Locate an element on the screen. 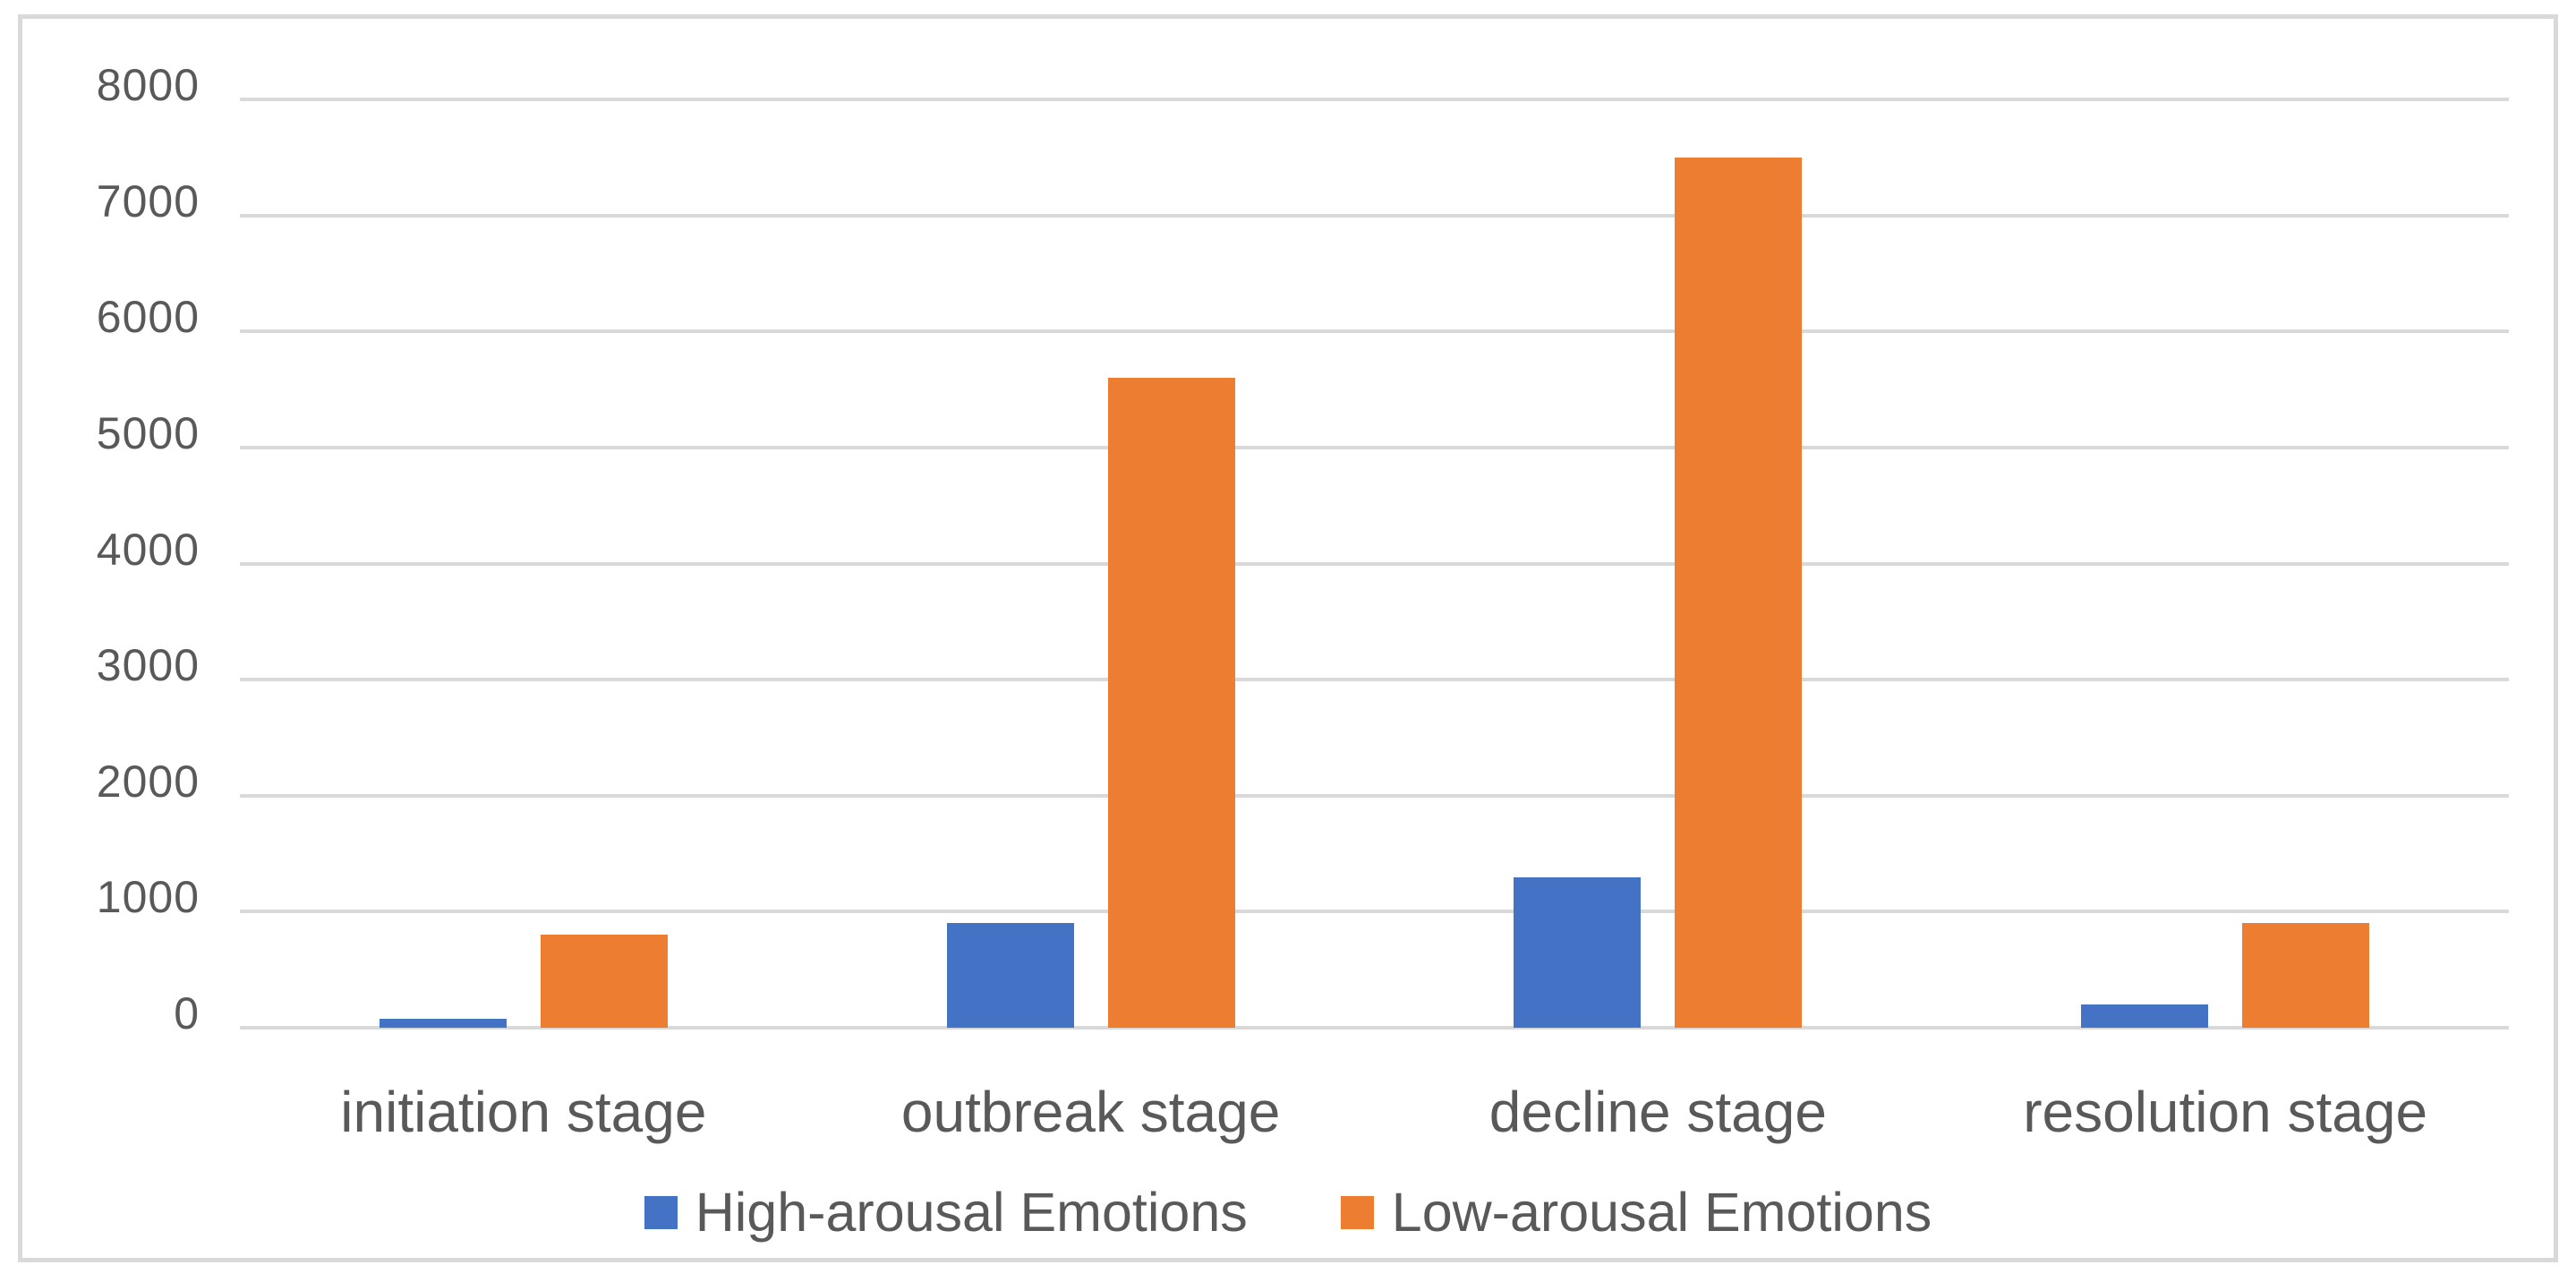 The width and height of the screenshot is (2576, 1282). y-tick-label-8000: 8000 is located at coordinates (148, 85).